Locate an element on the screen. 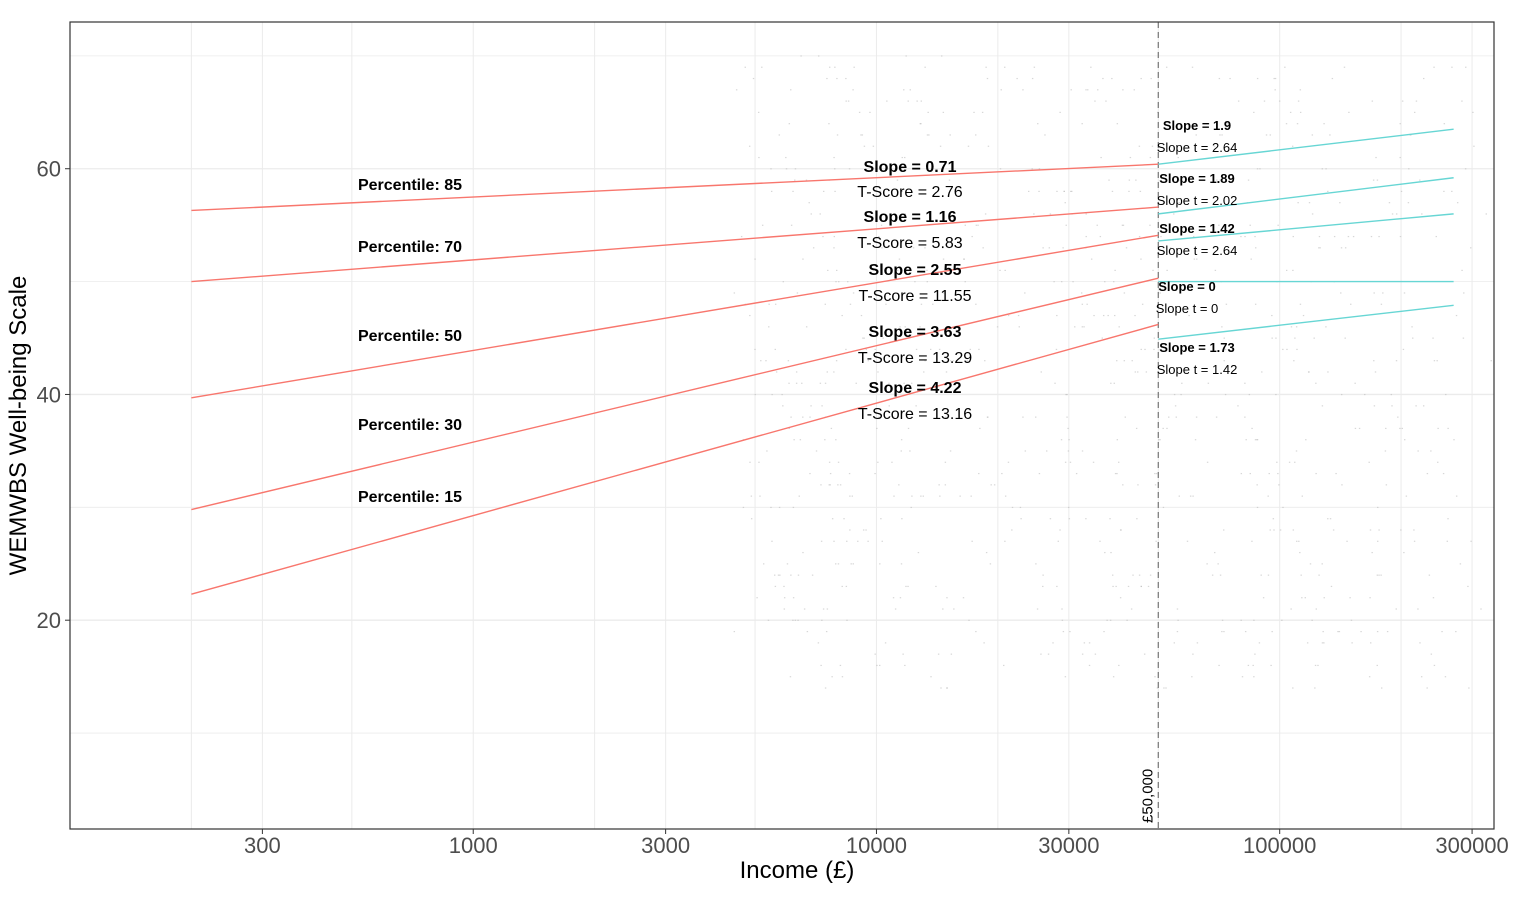 The height and width of the screenshot is (908, 1520). y-axis-title: WEMWBS Well-being Scale is located at coordinates (18, 426).